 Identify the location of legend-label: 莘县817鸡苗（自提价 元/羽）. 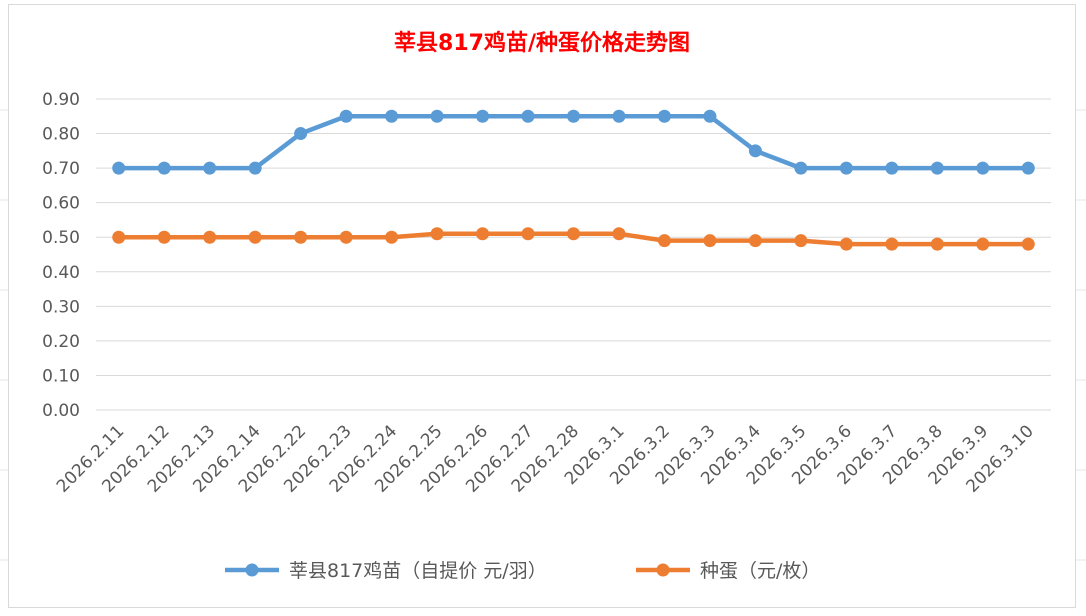
(418, 571).